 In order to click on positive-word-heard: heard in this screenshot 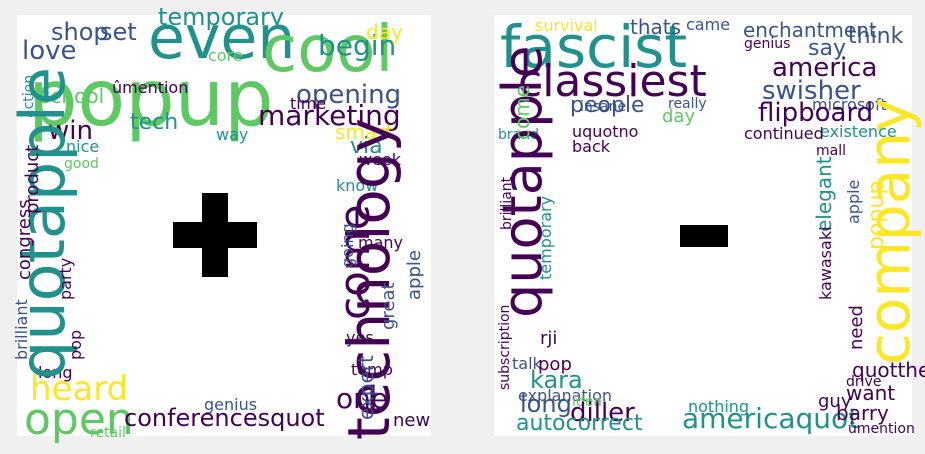, I will do `click(79, 389)`.